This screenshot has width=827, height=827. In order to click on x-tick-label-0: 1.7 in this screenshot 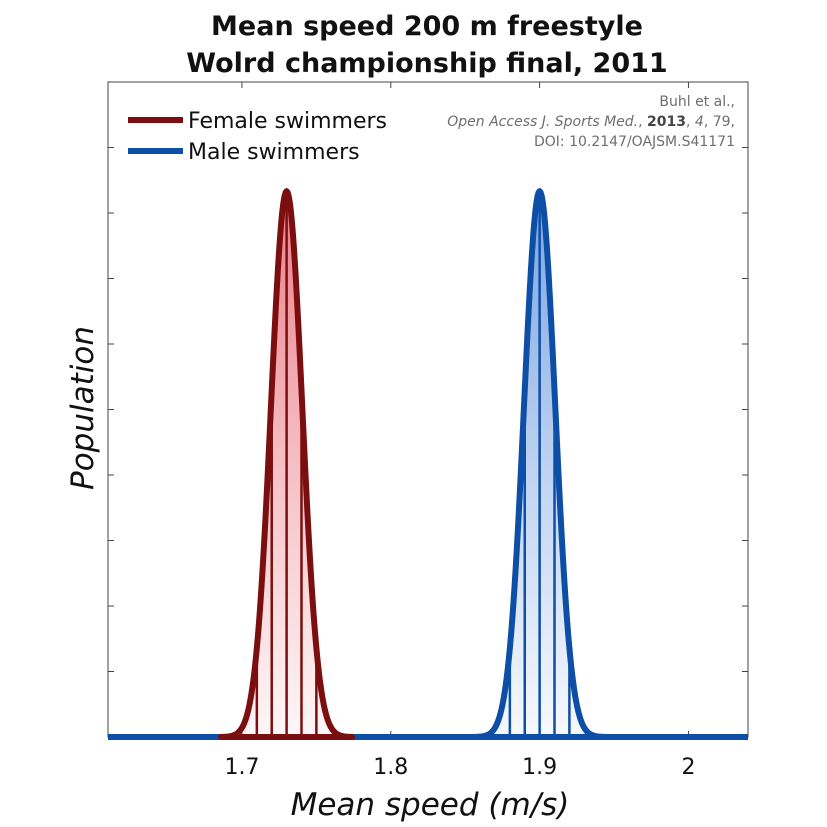, I will do `click(241, 767)`.